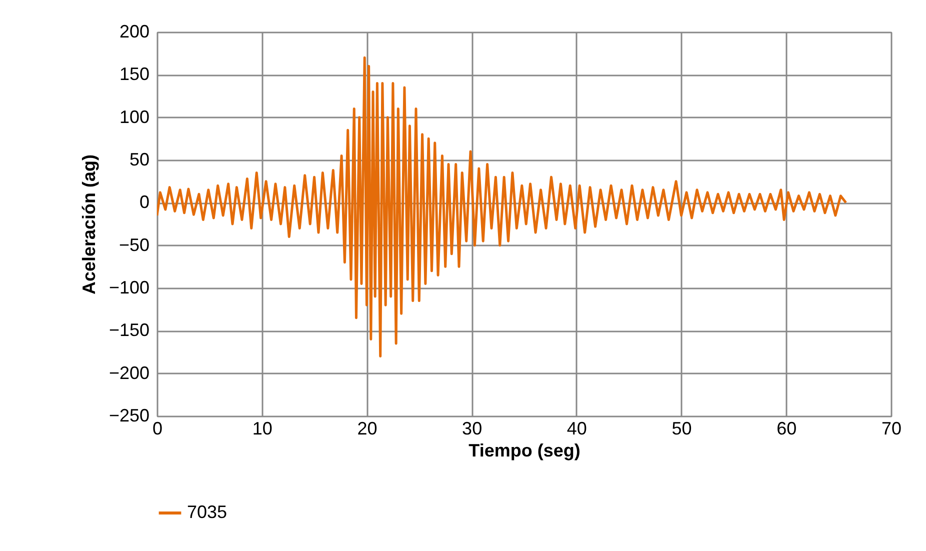 Image resolution: width=926 pixels, height=551 pixels. I want to click on y-axis-title: Aceleración (ag), so click(88, 224).